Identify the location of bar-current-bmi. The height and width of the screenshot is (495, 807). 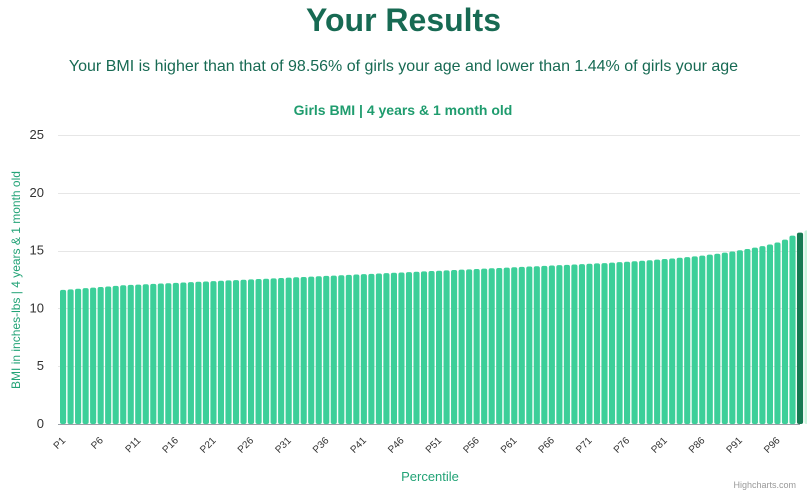
(800, 328).